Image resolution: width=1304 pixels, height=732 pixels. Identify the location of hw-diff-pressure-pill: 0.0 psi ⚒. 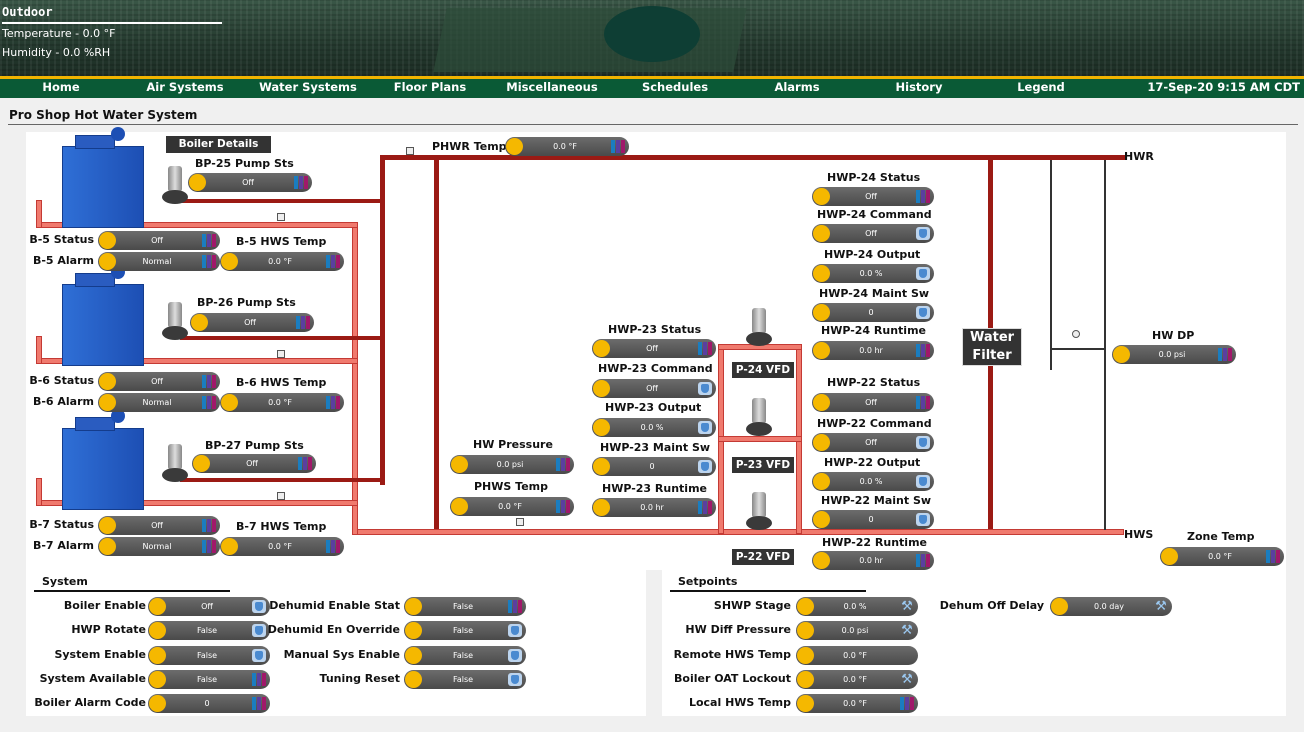
(857, 631).